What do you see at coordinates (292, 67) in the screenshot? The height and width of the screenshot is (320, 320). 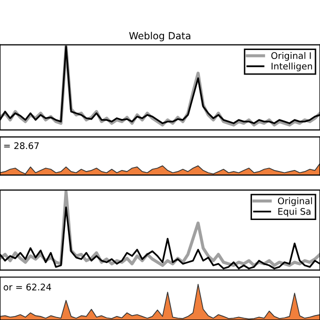 I see `legend-label: Intelligen` at bounding box center [292, 67].